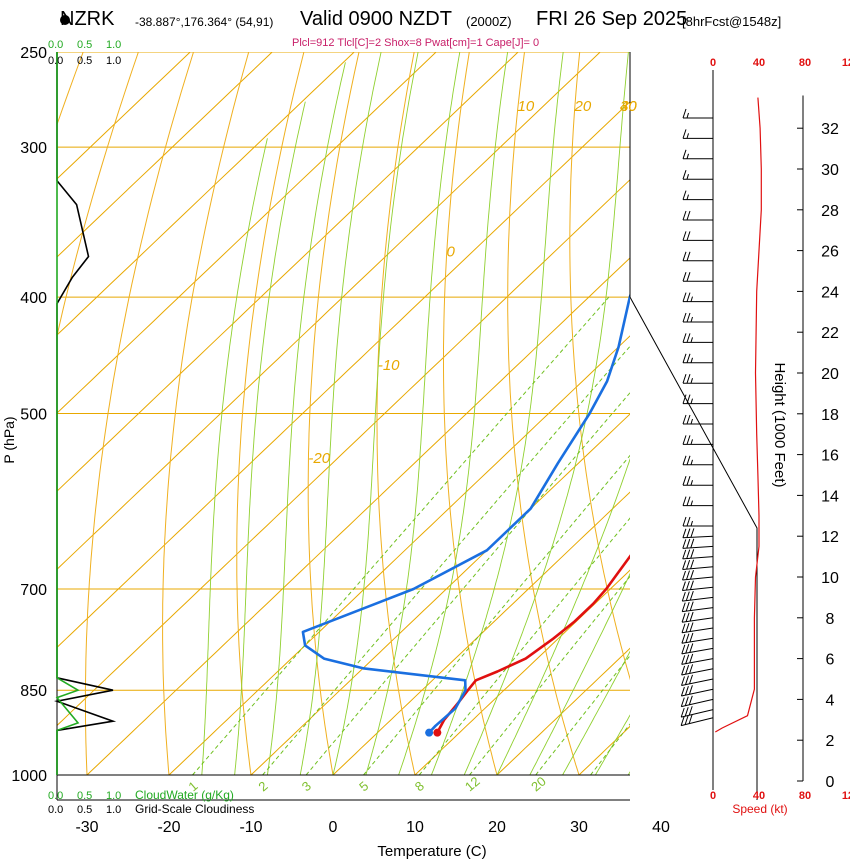  I want to click on wind-speed-profile, so click(738, 415).